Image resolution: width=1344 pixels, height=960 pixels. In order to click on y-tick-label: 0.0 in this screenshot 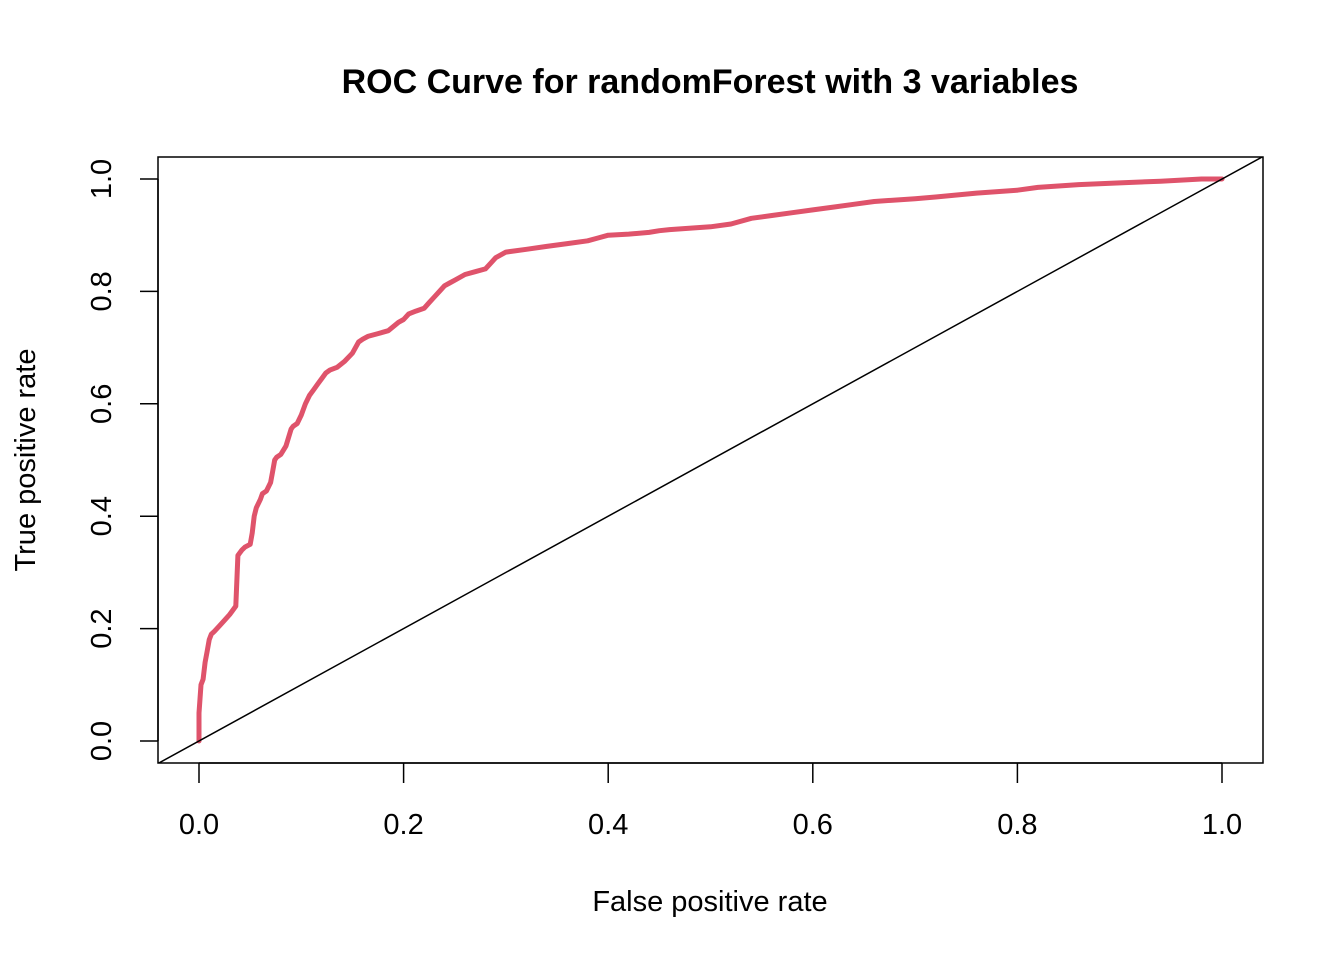, I will do `click(102, 741)`.